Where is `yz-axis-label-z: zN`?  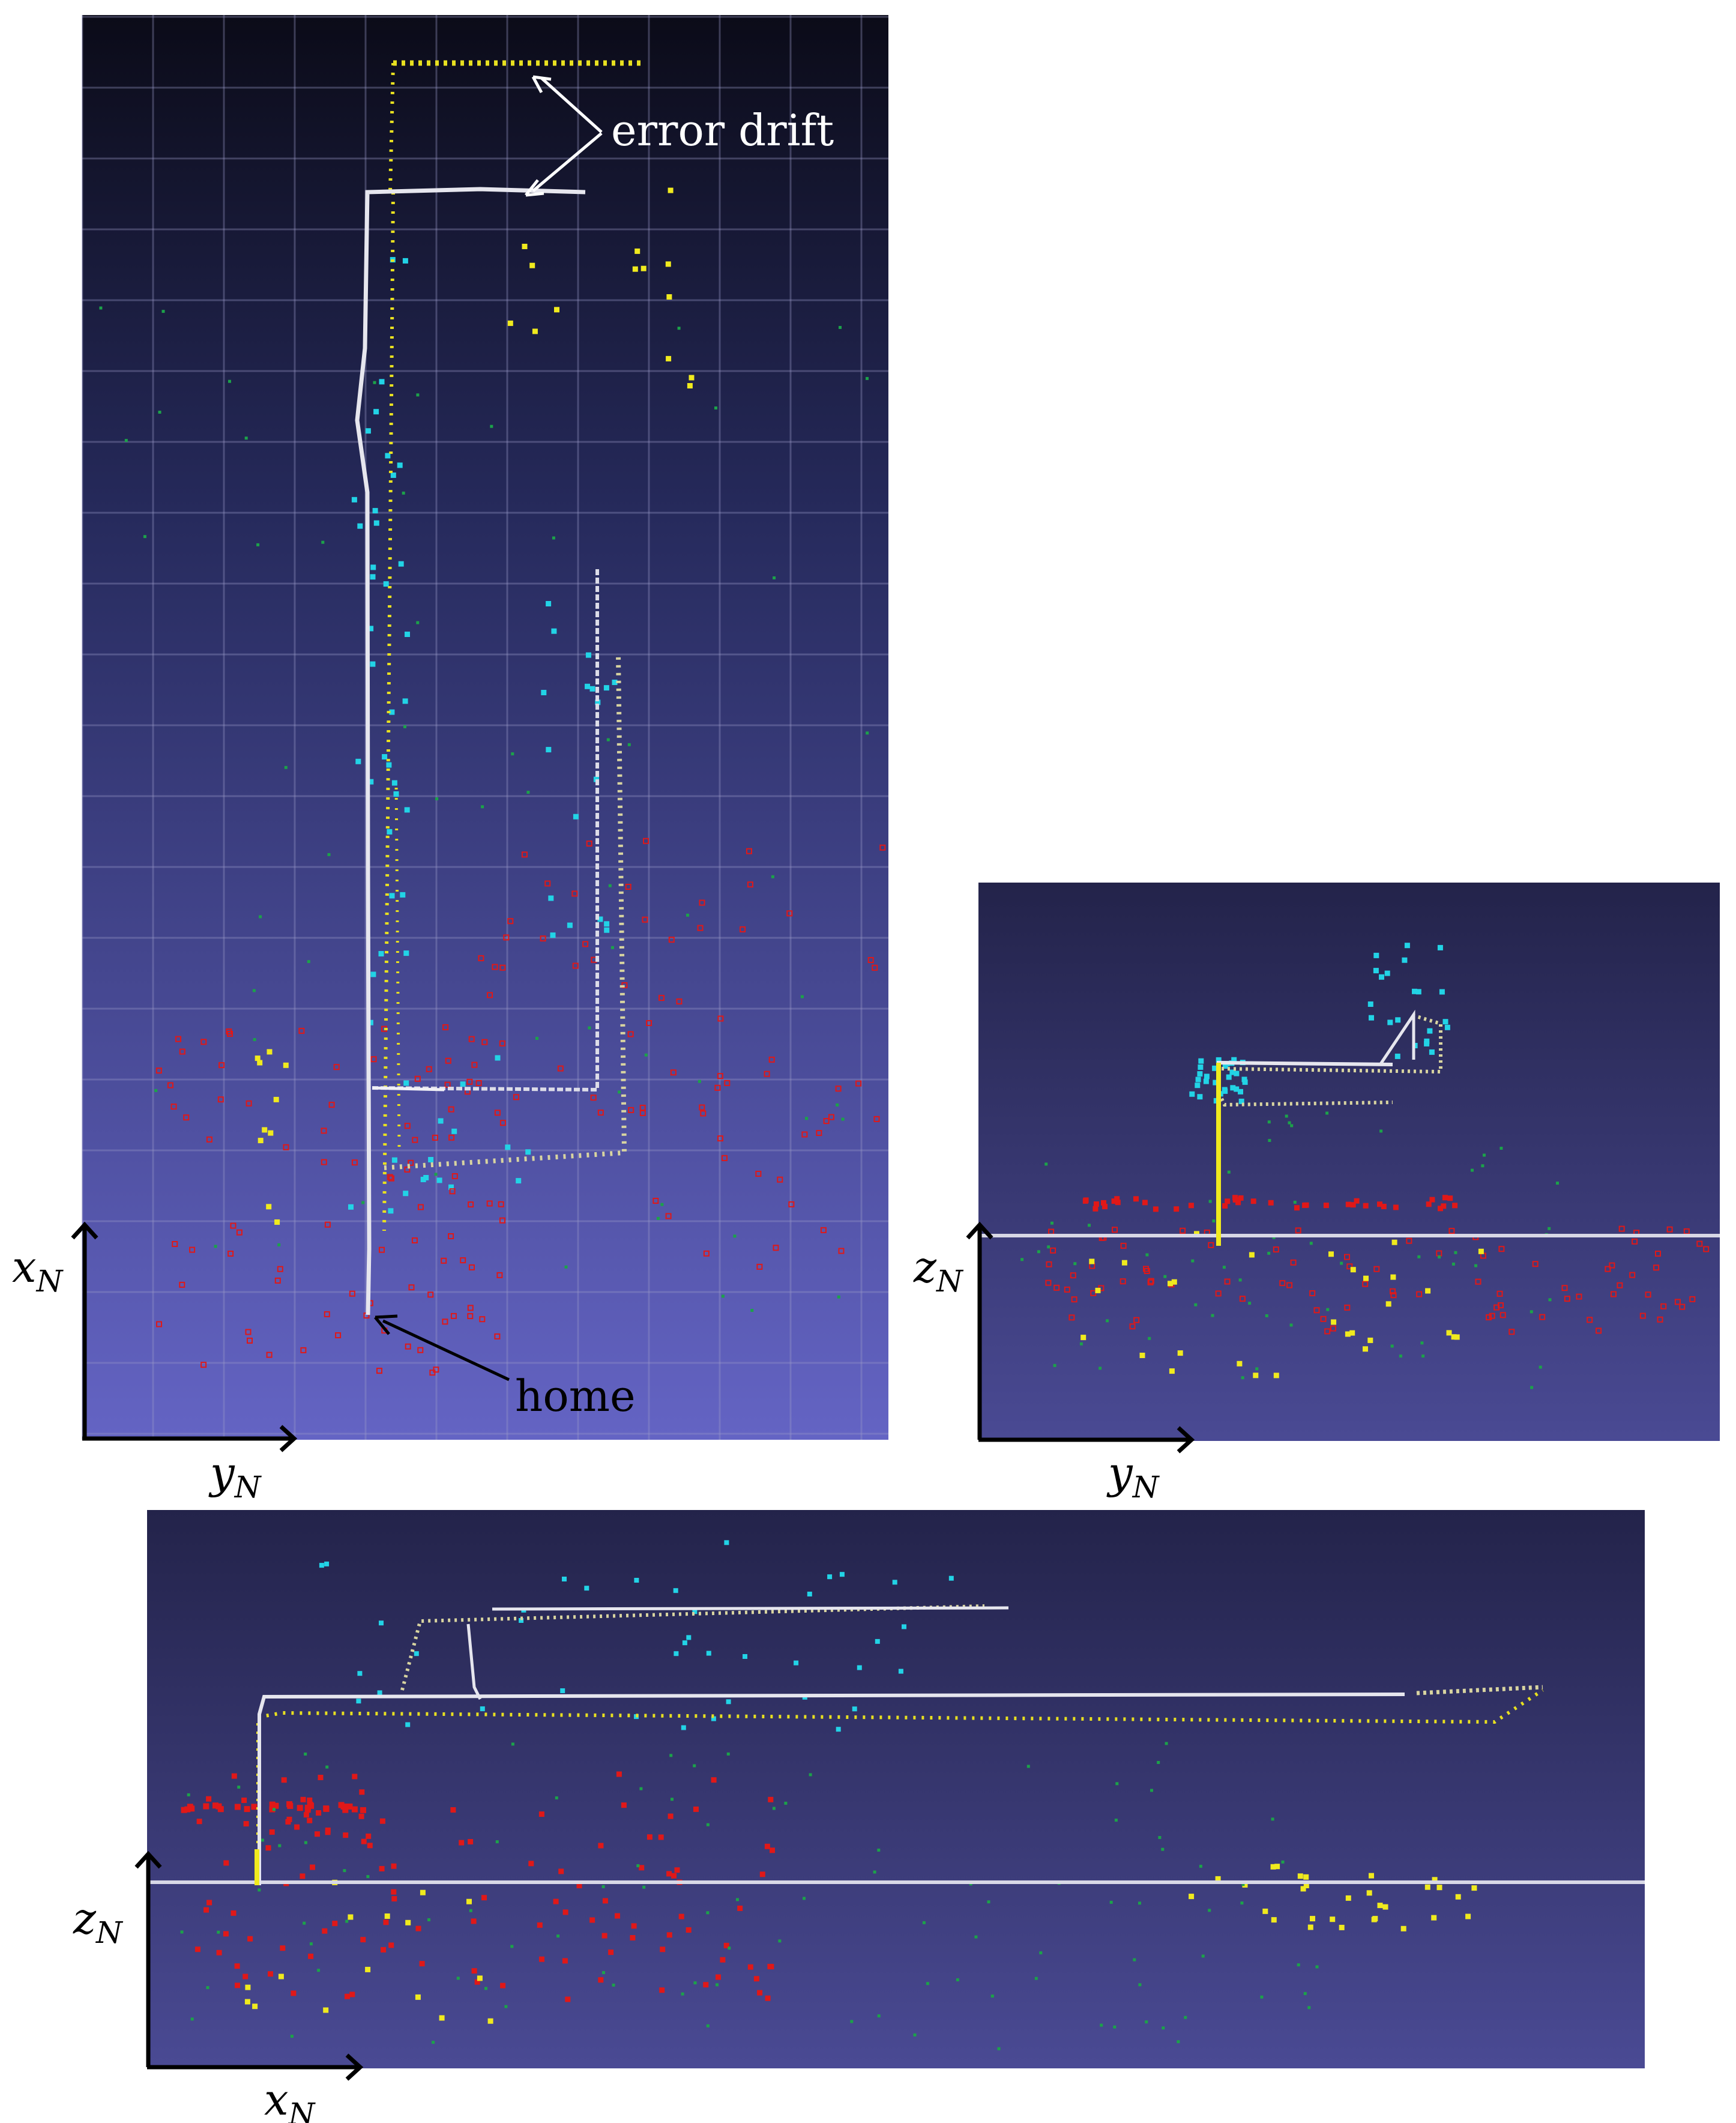
yz-axis-label-z: zN is located at coordinates (938, 1270).